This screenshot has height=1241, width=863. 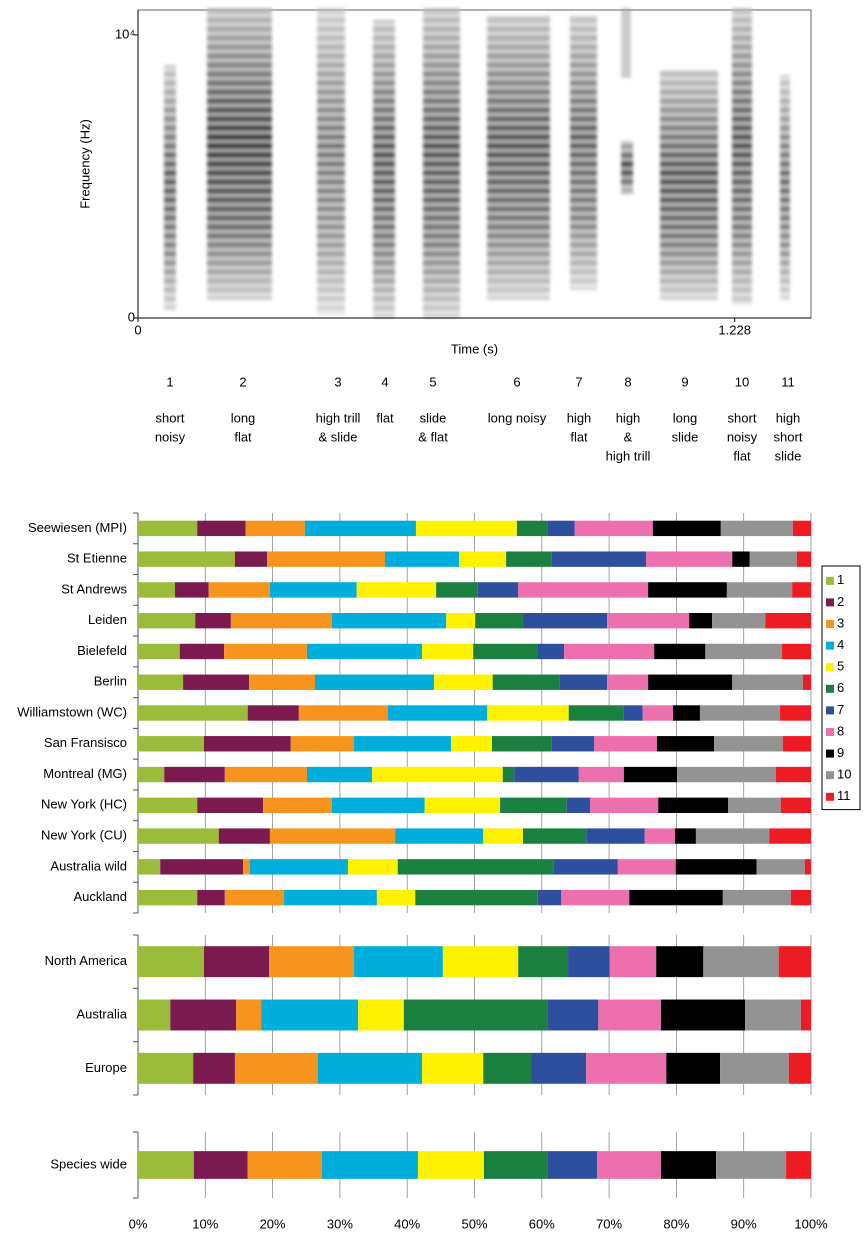 What do you see at coordinates (125, 33) in the screenshot?
I see `y-tick-label: 10⁴` at bounding box center [125, 33].